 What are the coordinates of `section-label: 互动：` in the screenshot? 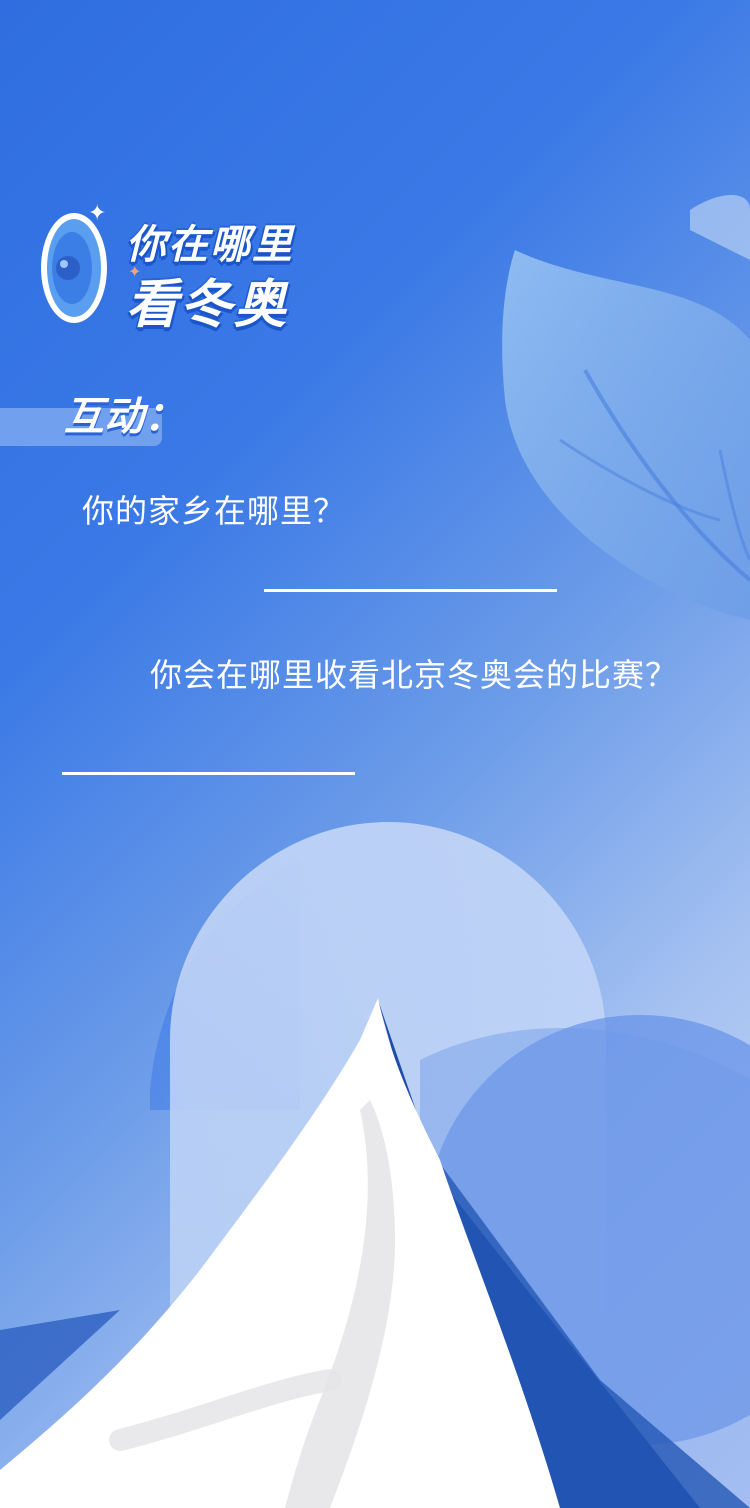 It's located at (124, 417).